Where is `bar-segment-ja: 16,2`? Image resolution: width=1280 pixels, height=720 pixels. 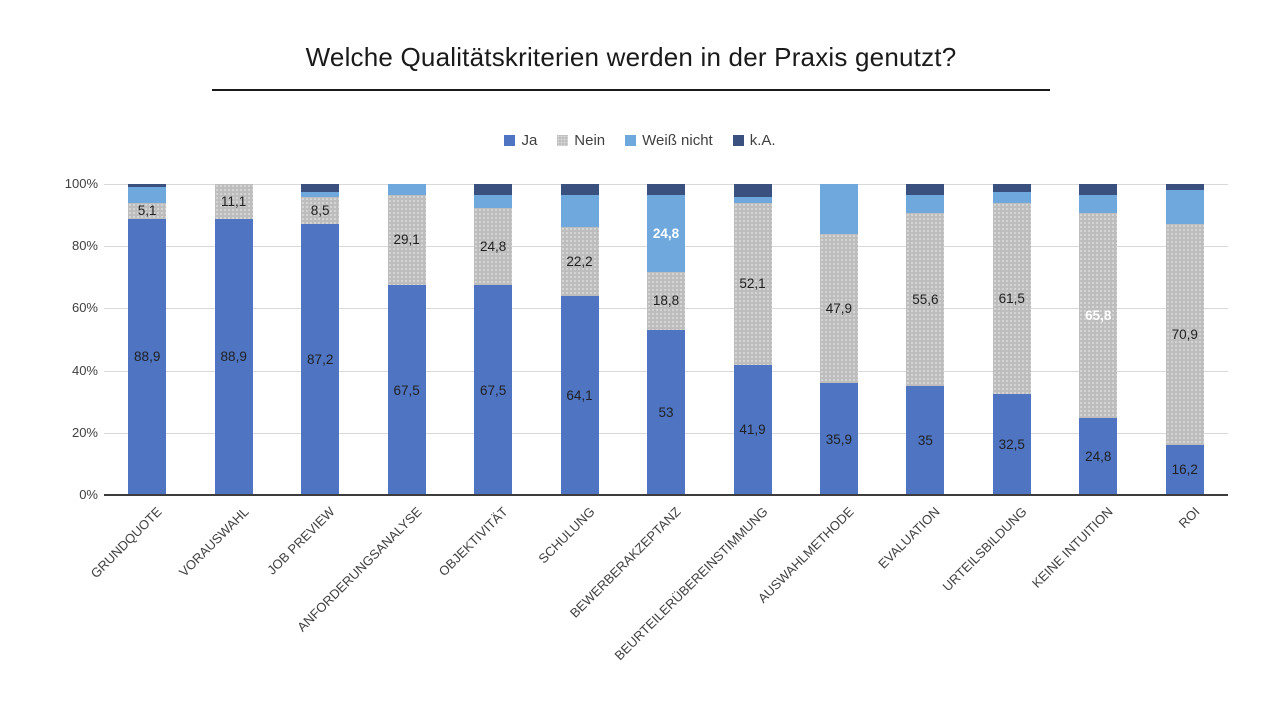
bar-segment-ja: 16,2 is located at coordinates (1184, 469).